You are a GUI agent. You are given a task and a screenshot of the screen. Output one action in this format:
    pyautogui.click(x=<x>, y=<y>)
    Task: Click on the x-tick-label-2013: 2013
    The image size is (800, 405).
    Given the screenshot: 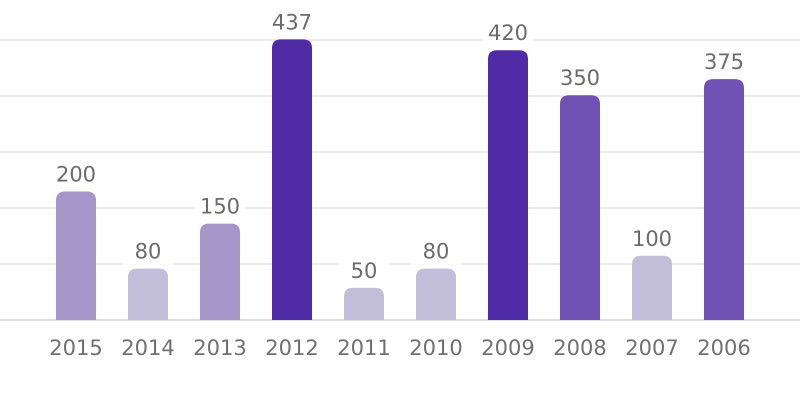 What is the action you would take?
    pyautogui.click(x=219, y=348)
    